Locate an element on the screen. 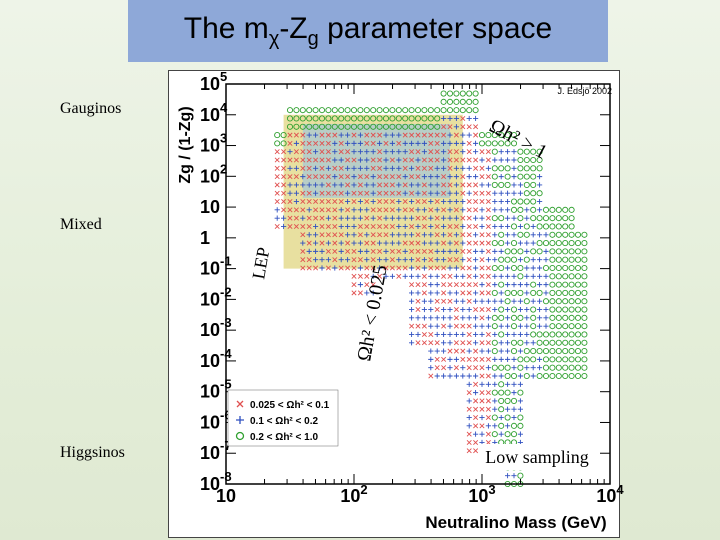 This screenshot has width=720, height=540. annotation-lep: LEP is located at coordinates (260, 263).